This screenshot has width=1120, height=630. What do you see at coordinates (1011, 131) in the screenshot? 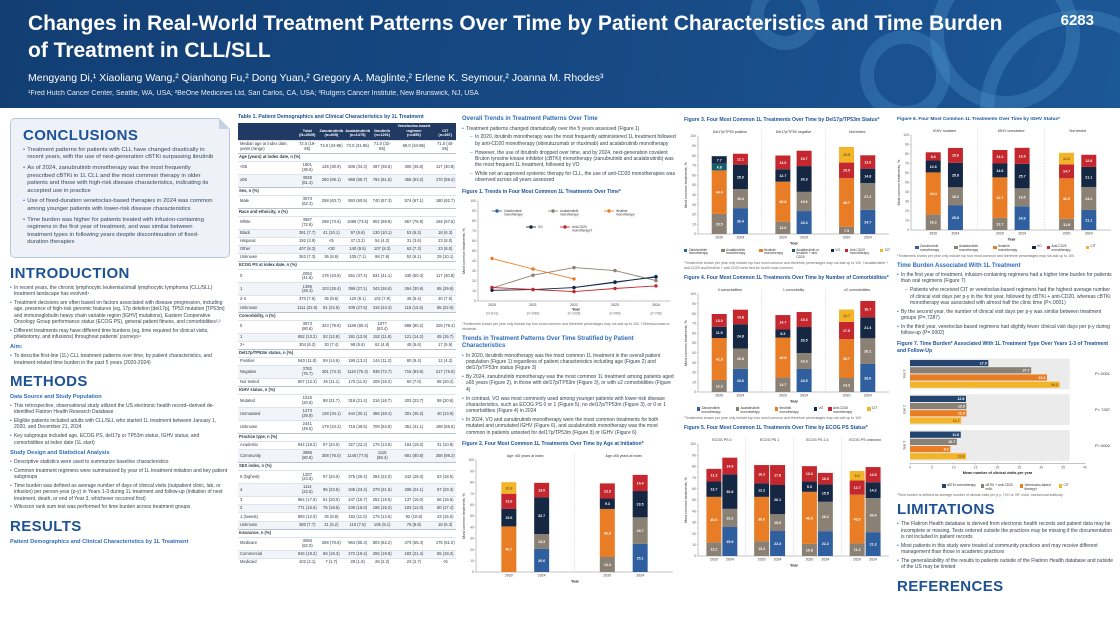
I see `svg-text: IGHV unmutated` at bounding box center [1011, 131].